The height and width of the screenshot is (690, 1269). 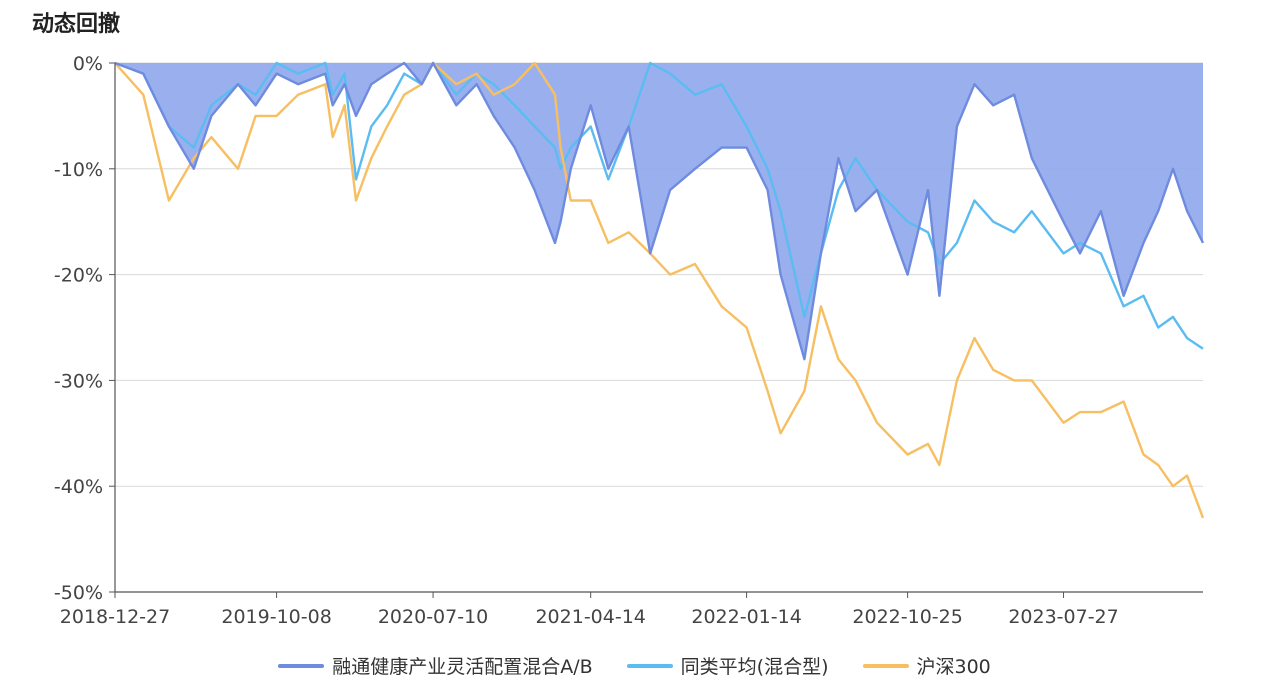 What do you see at coordinates (1063, 617) in the screenshot?
I see `x-tick-label: 2023-07-27` at bounding box center [1063, 617].